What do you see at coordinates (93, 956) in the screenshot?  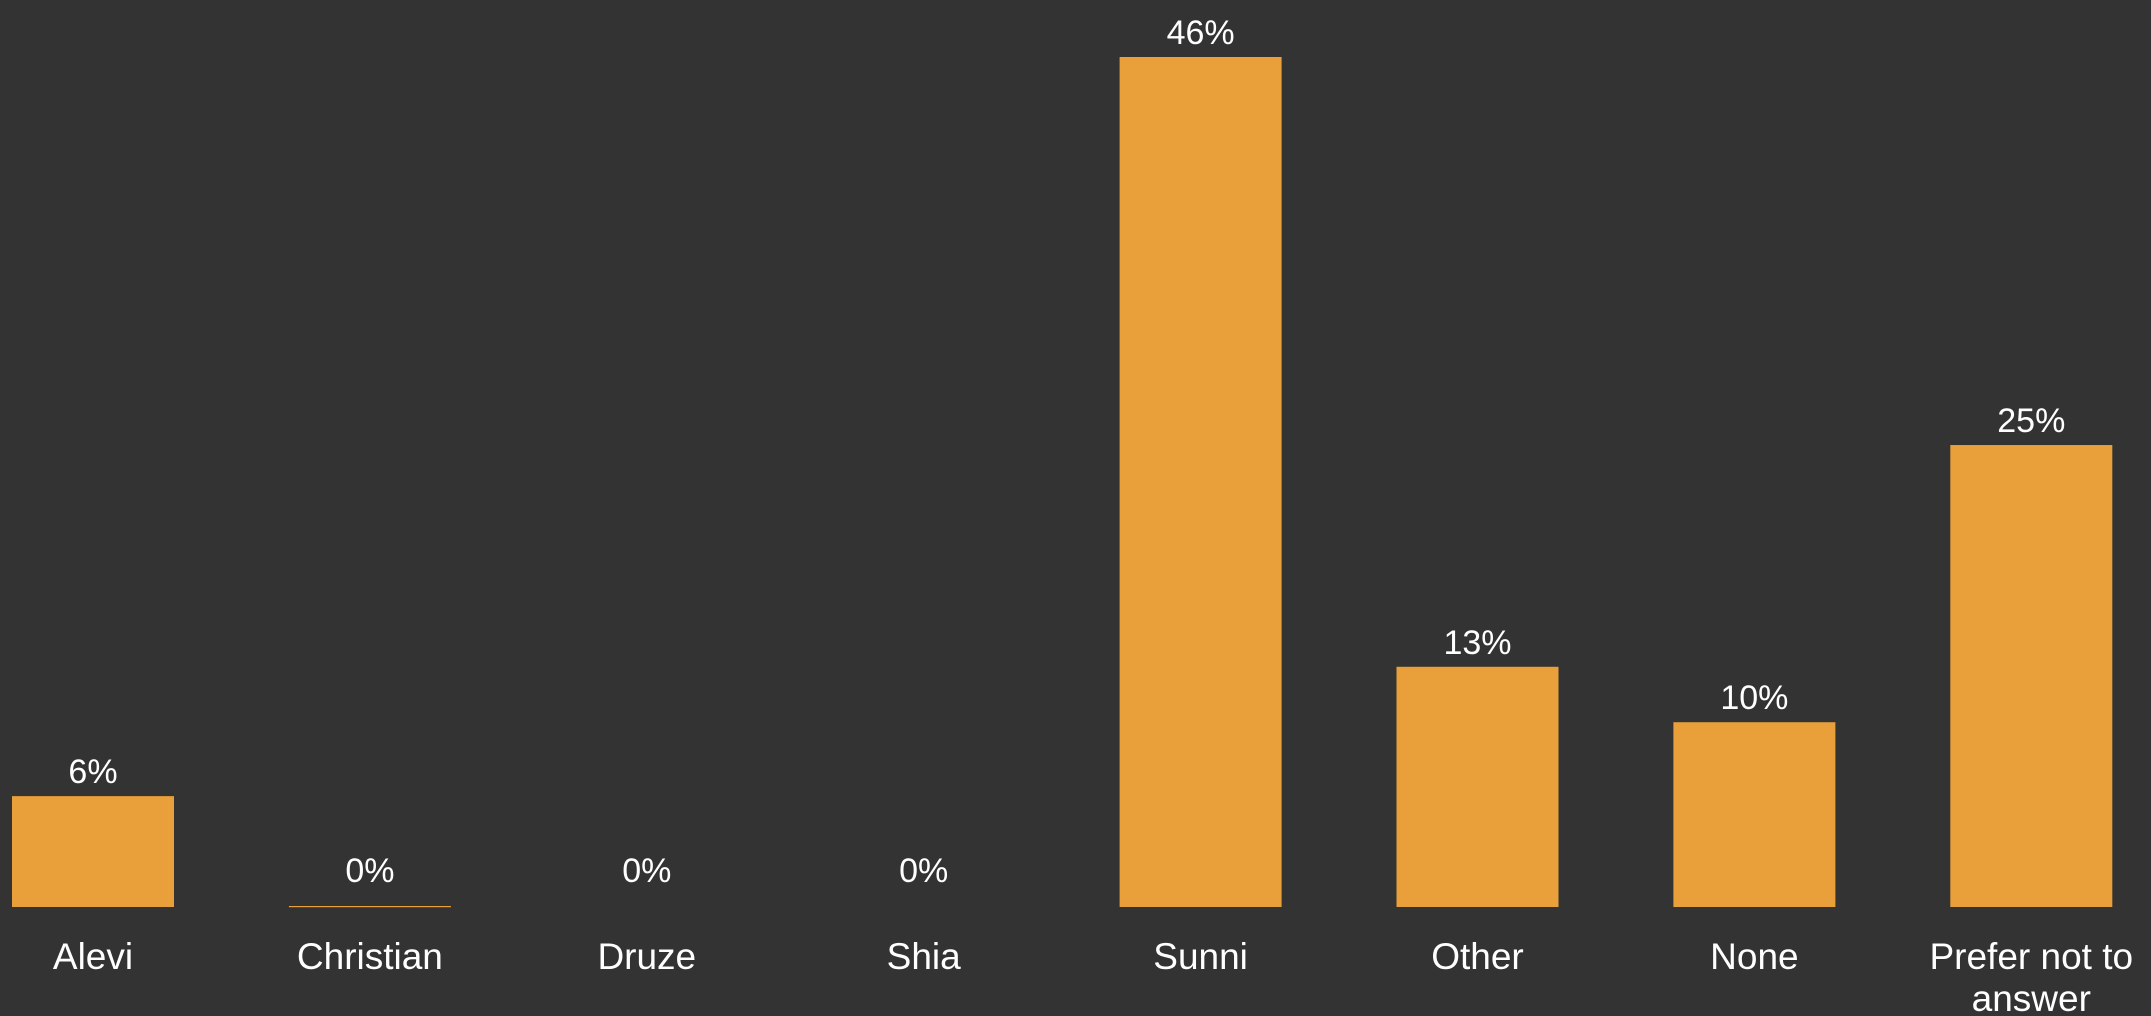 I see `category-label: Alevi` at bounding box center [93, 956].